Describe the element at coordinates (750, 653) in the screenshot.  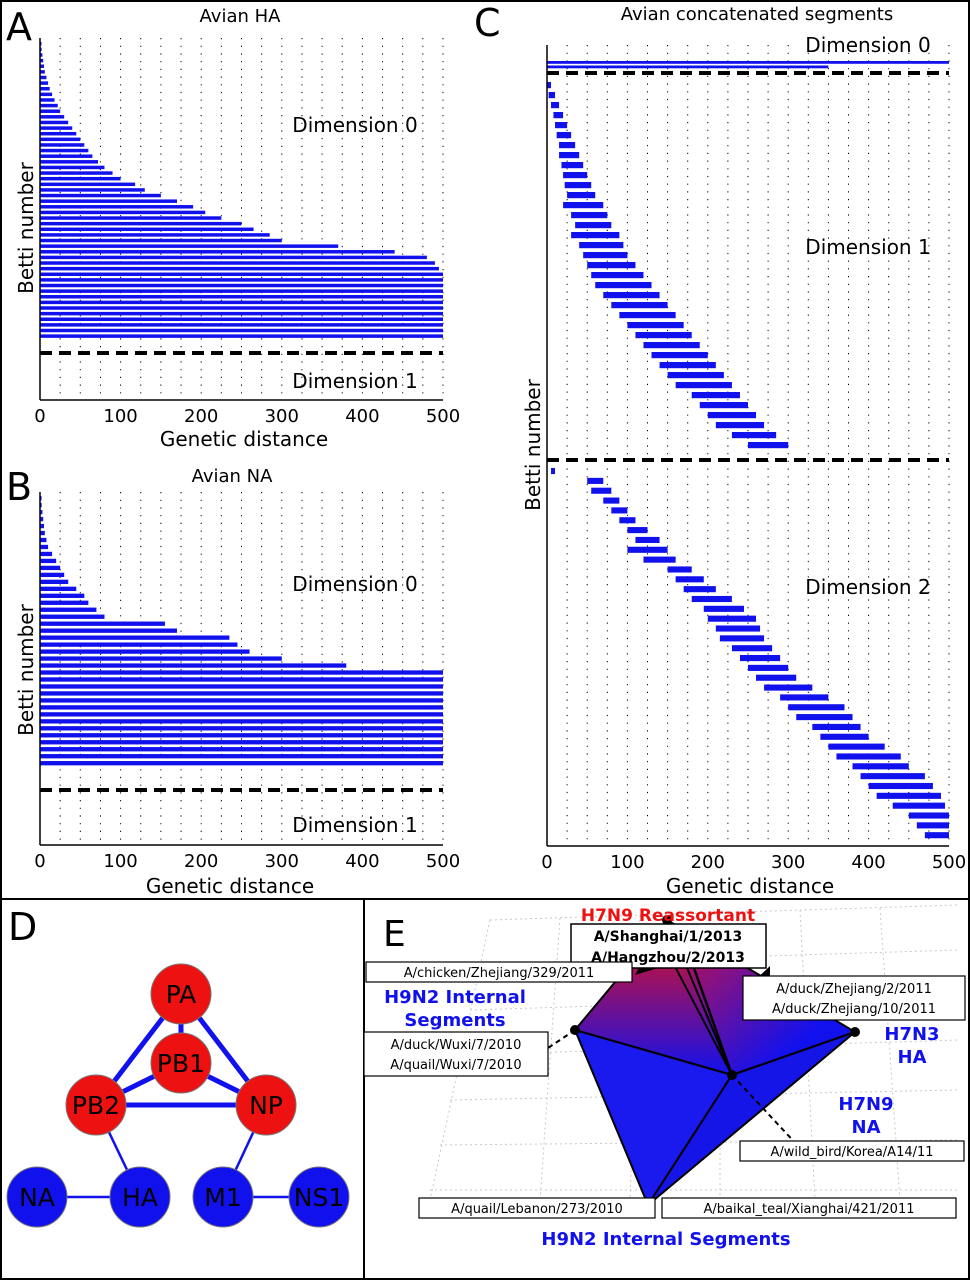
I see `panel-c-dim2-bars` at that location.